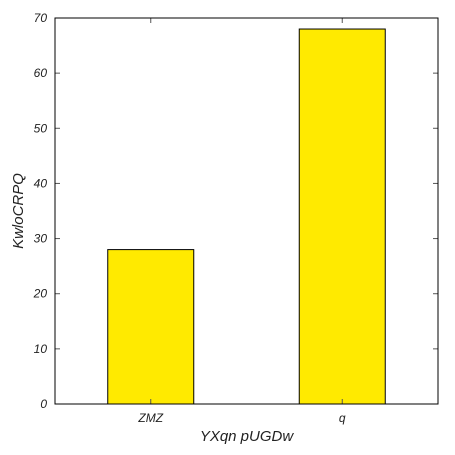 This screenshot has height=455, width=455. I want to click on x-tick-label: ZMZ, so click(150, 418).